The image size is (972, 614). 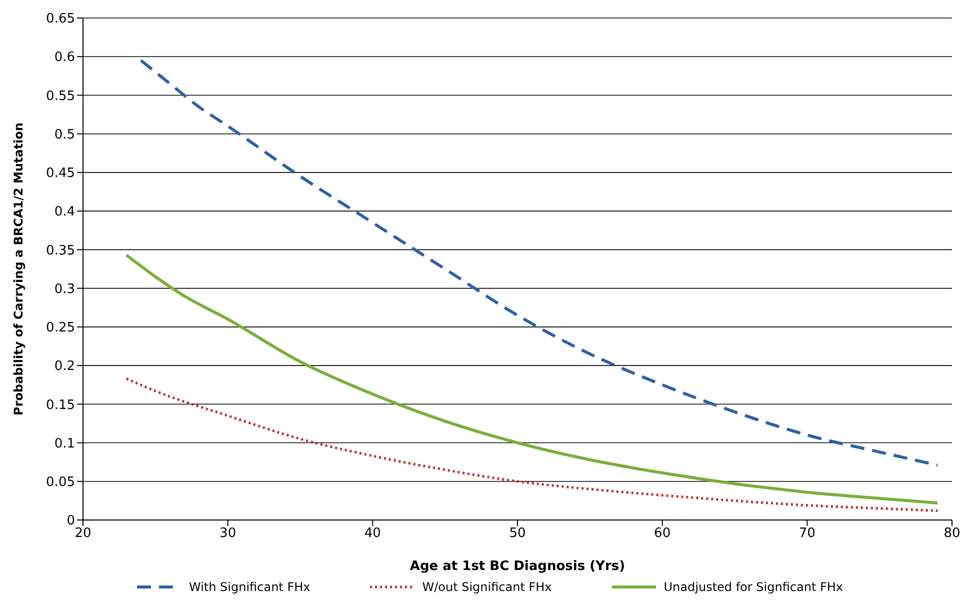 I want to click on x-tick-label: 80, so click(x=952, y=534).